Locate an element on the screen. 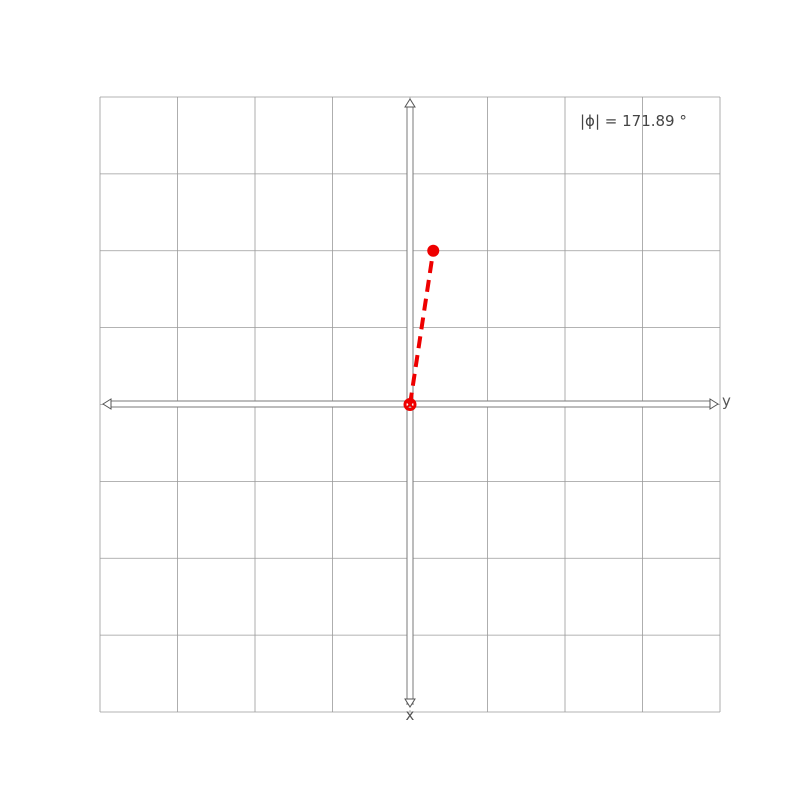  vertical-axis-label: x is located at coordinates (410, 715).